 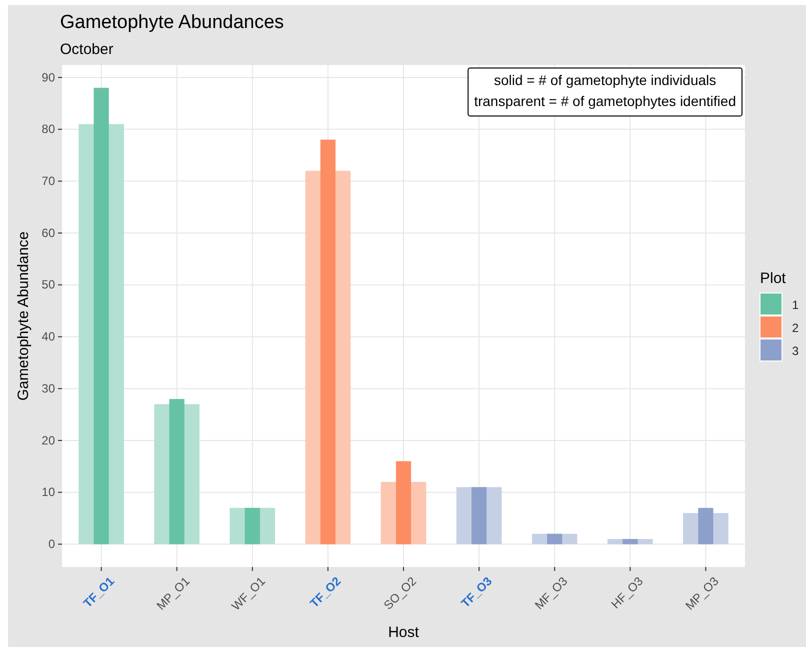 I want to click on legend-title: Plot, so click(x=773, y=278).